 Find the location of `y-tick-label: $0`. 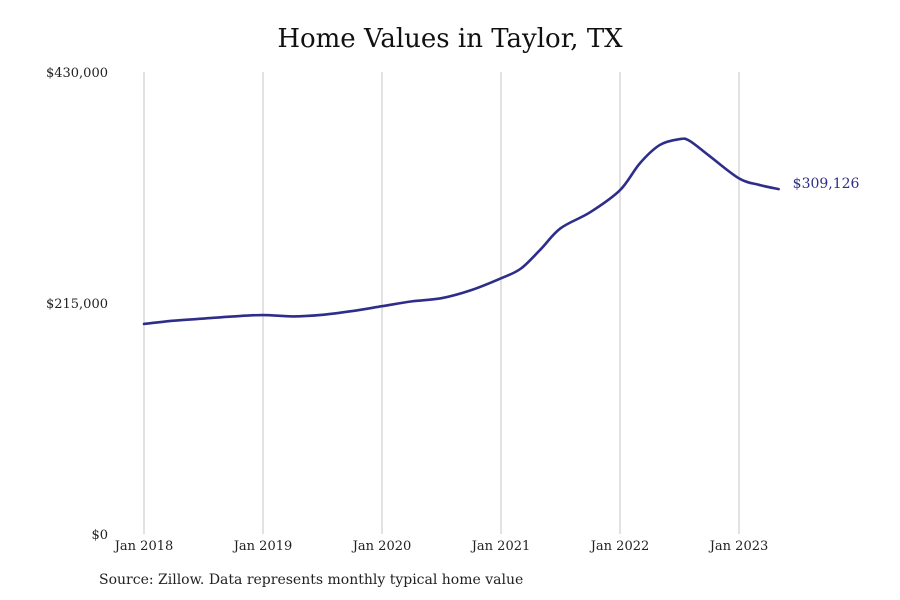

y-tick-label: $0 is located at coordinates (99, 535).